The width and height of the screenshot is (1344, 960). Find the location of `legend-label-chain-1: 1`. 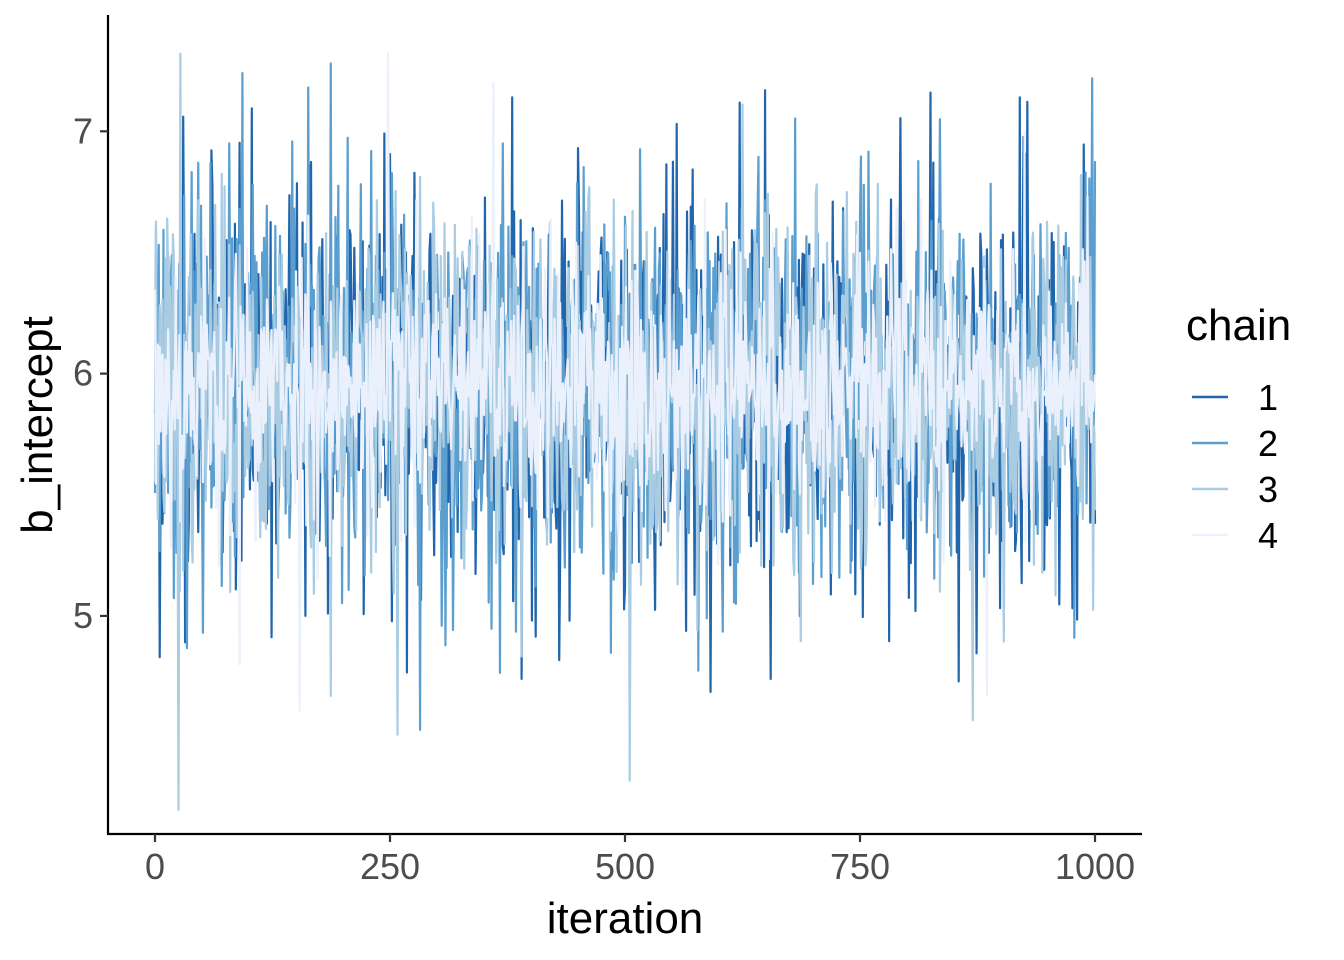

legend-label-chain-1: 1 is located at coordinates (1268, 397).